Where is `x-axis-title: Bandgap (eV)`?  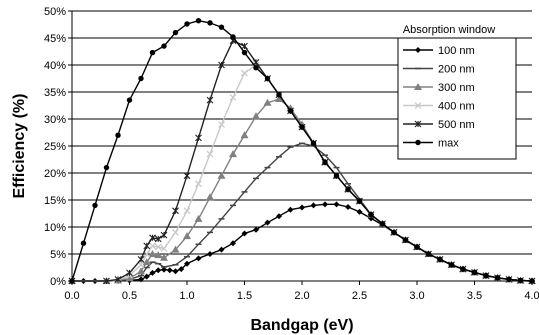 x-axis-title: Bandgap (eV) is located at coordinates (301, 325).